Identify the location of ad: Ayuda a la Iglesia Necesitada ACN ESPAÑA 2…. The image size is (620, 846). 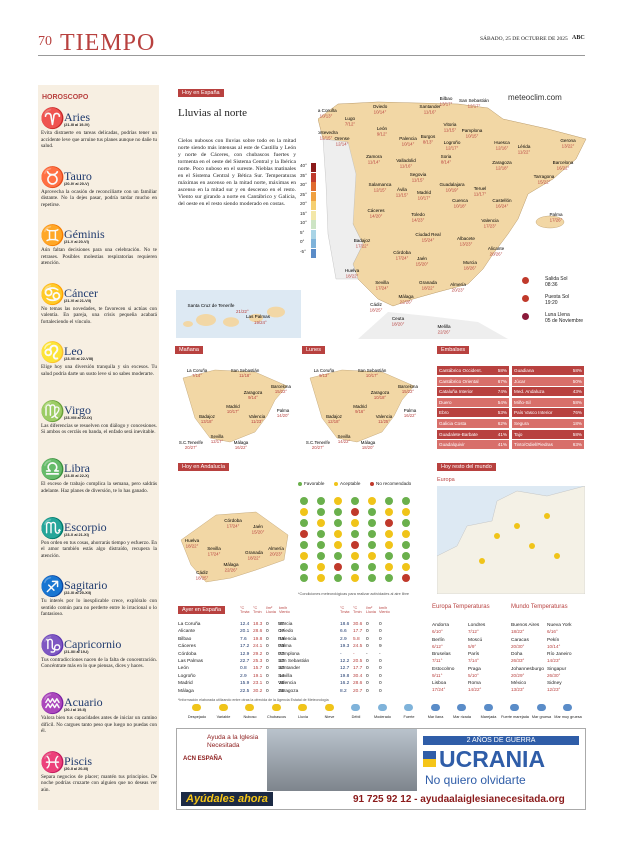
(381, 769).